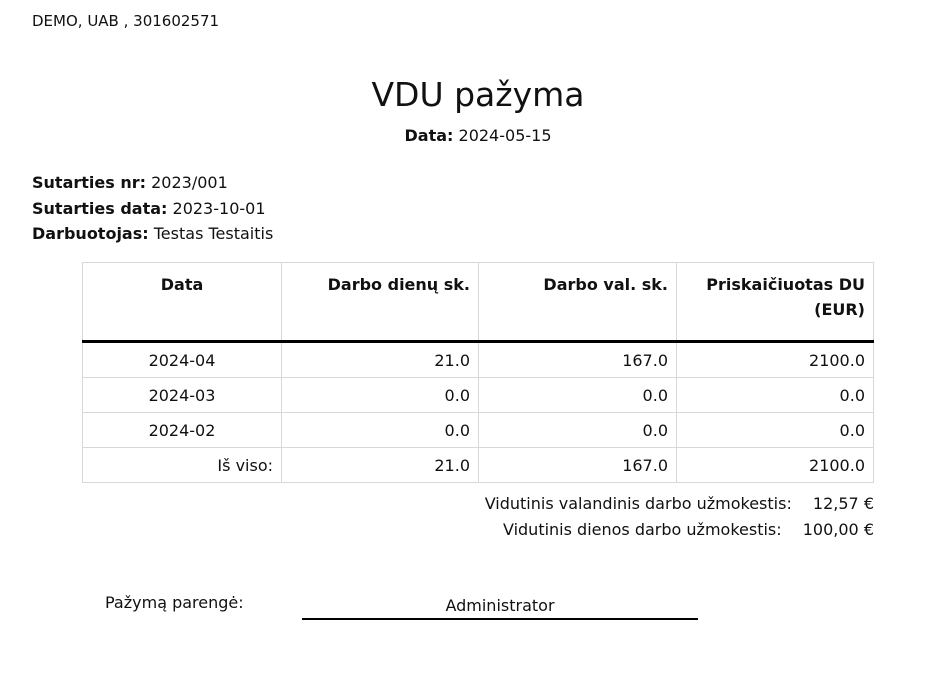 The width and height of the screenshot is (945, 690). I want to click on contract-date-value: 2023-10-01, so click(219, 208).